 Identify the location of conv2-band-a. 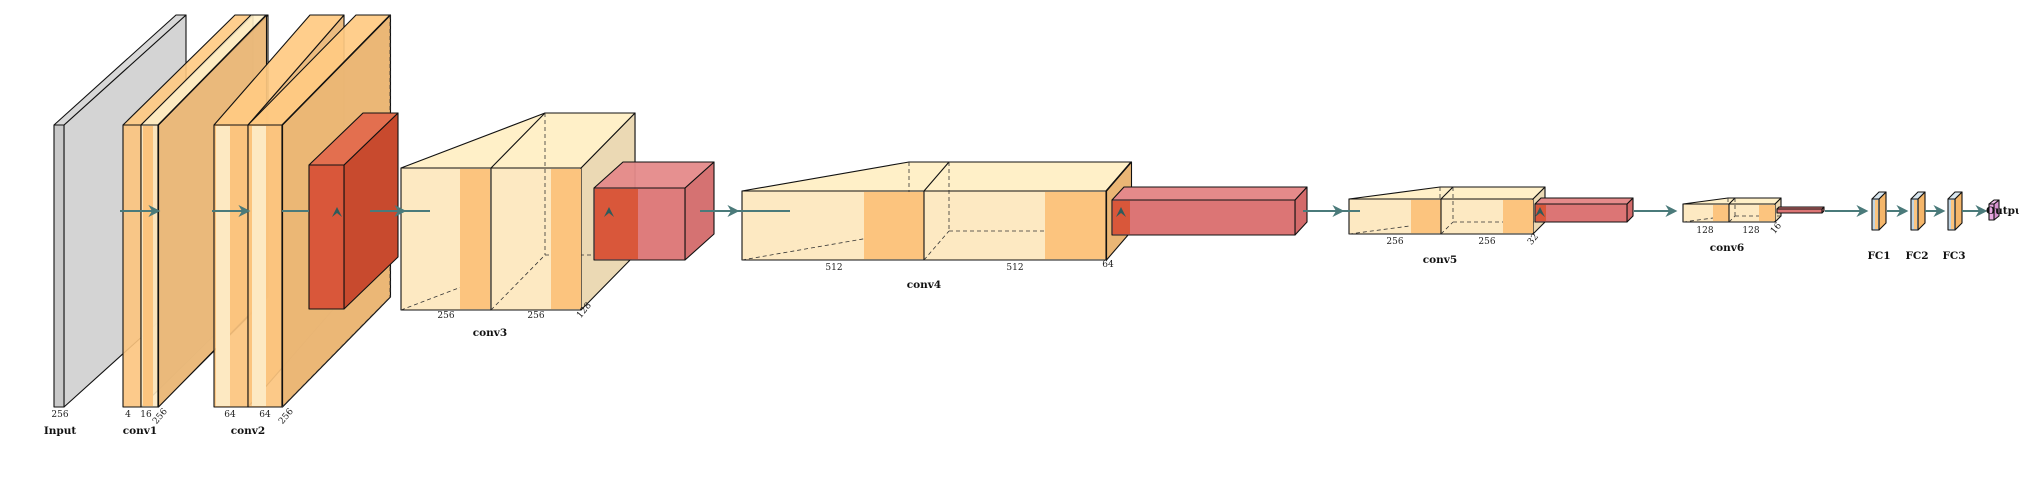
(223, 266).